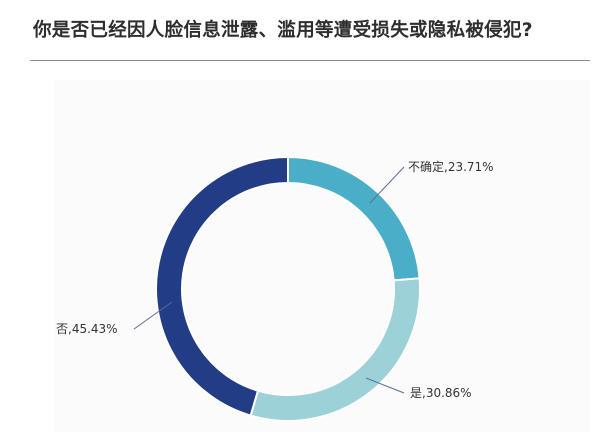 Image resolution: width=609 pixels, height=443 pixels. What do you see at coordinates (441, 393) in the screenshot?
I see `slice-label-2: 是,30.86%` at bounding box center [441, 393].